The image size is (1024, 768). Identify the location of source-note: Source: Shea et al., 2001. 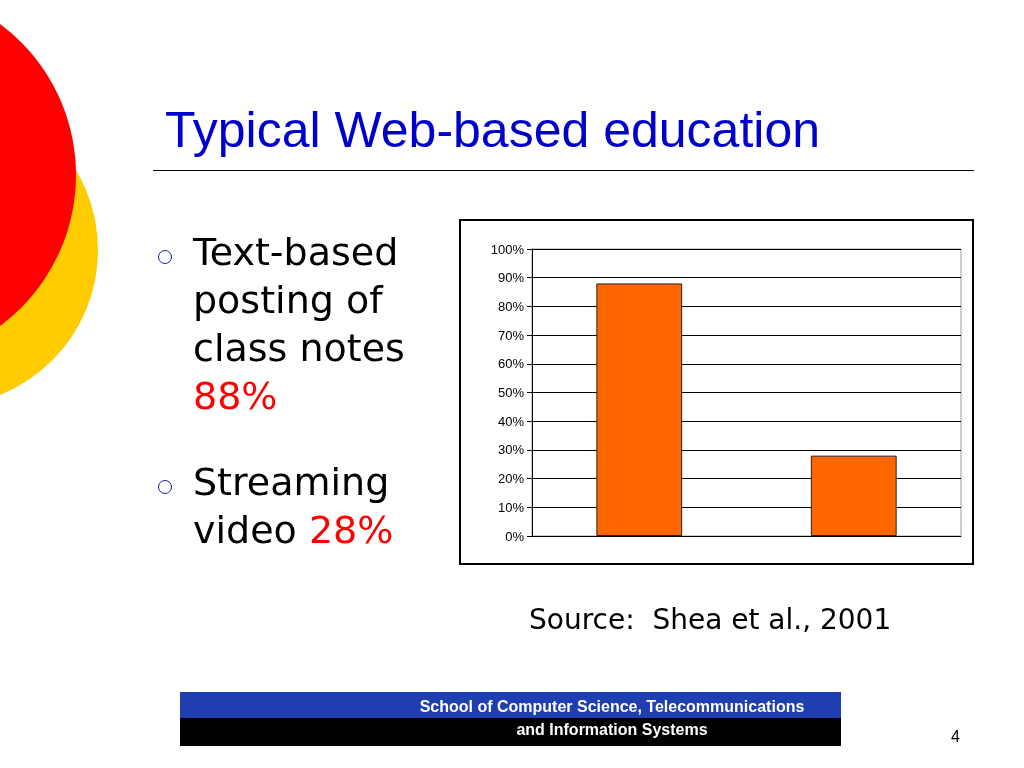
(710, 620).